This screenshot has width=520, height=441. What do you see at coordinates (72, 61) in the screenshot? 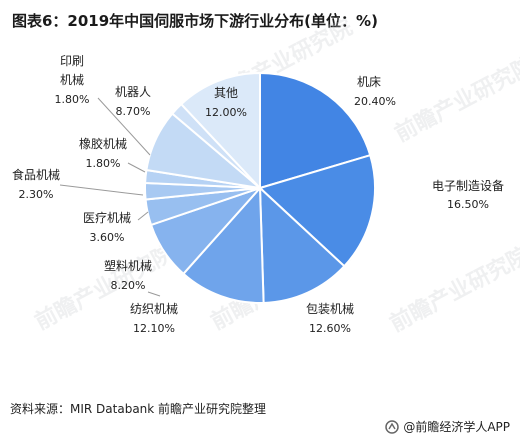
I see `slice-label-10-part1: 印刷` at bounding box center [72, 61].